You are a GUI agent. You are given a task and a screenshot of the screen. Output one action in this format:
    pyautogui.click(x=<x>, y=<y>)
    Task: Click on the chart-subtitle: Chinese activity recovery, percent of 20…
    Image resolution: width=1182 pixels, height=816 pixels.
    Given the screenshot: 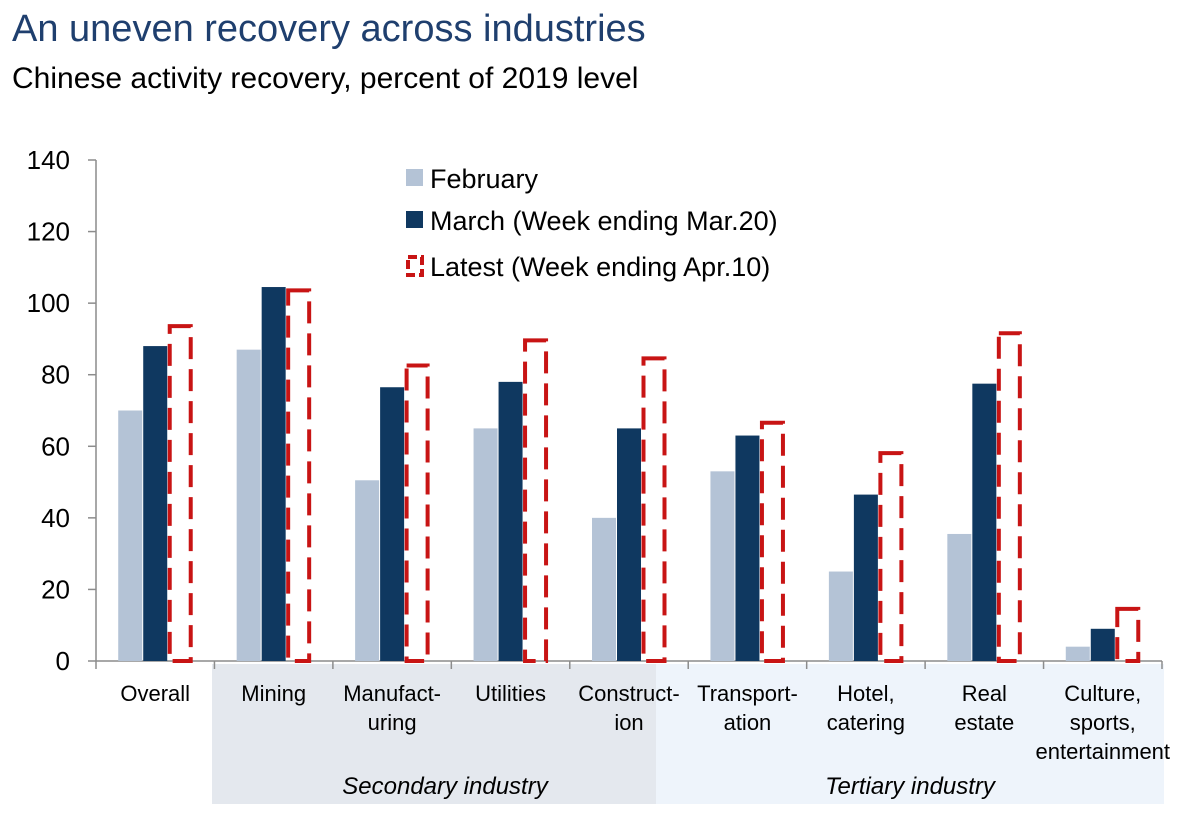 What is the action you would take?
    pyautogui.click(x=325, y=78)
    